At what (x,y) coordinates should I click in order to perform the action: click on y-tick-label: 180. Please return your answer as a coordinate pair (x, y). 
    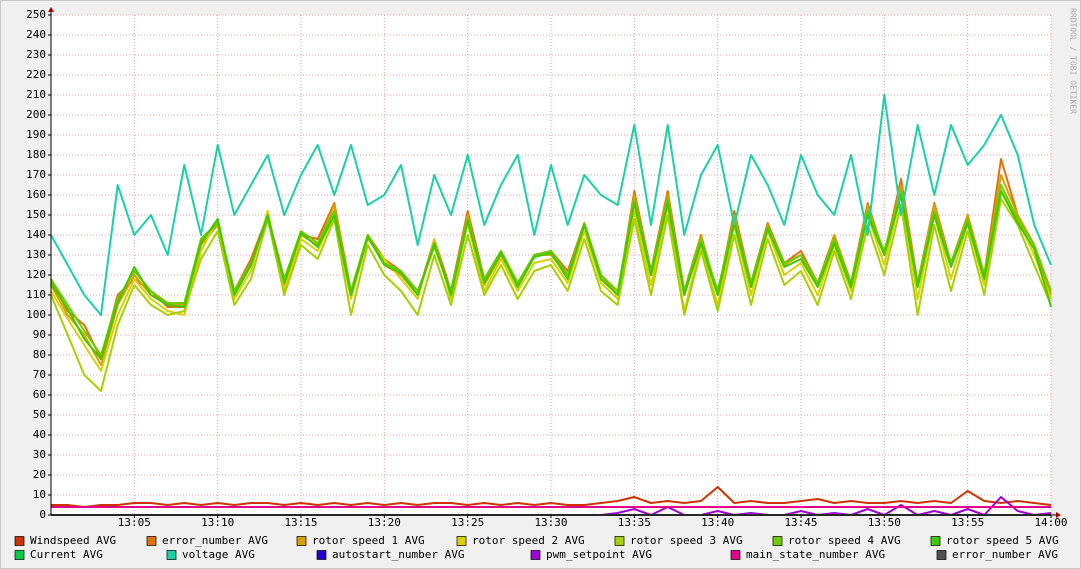
    Looking at the image, I should click on (36, 154).